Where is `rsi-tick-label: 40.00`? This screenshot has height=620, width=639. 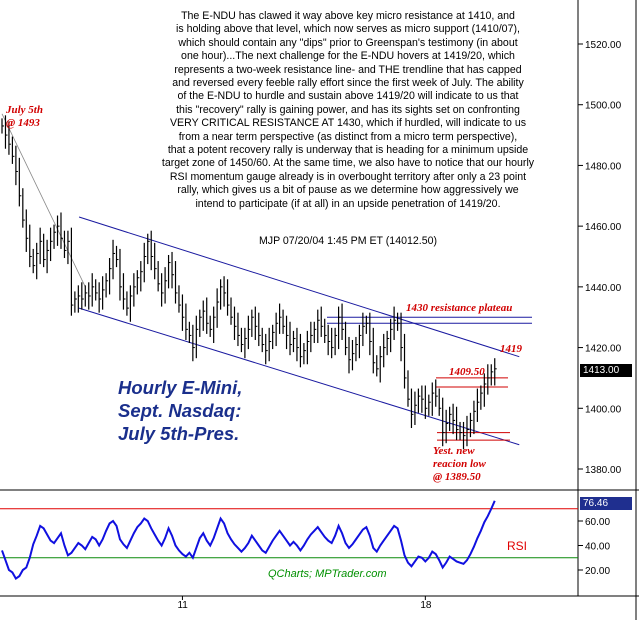 rsi-tick-label: 40.00 is located at coordinates (597, 547).